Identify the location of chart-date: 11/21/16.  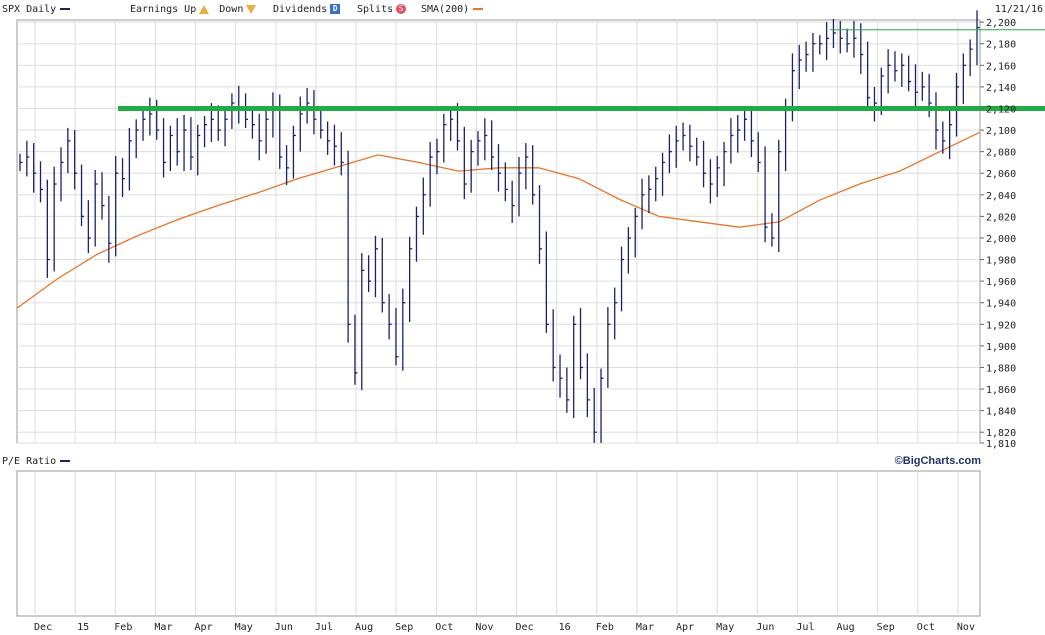
(1018, 9).